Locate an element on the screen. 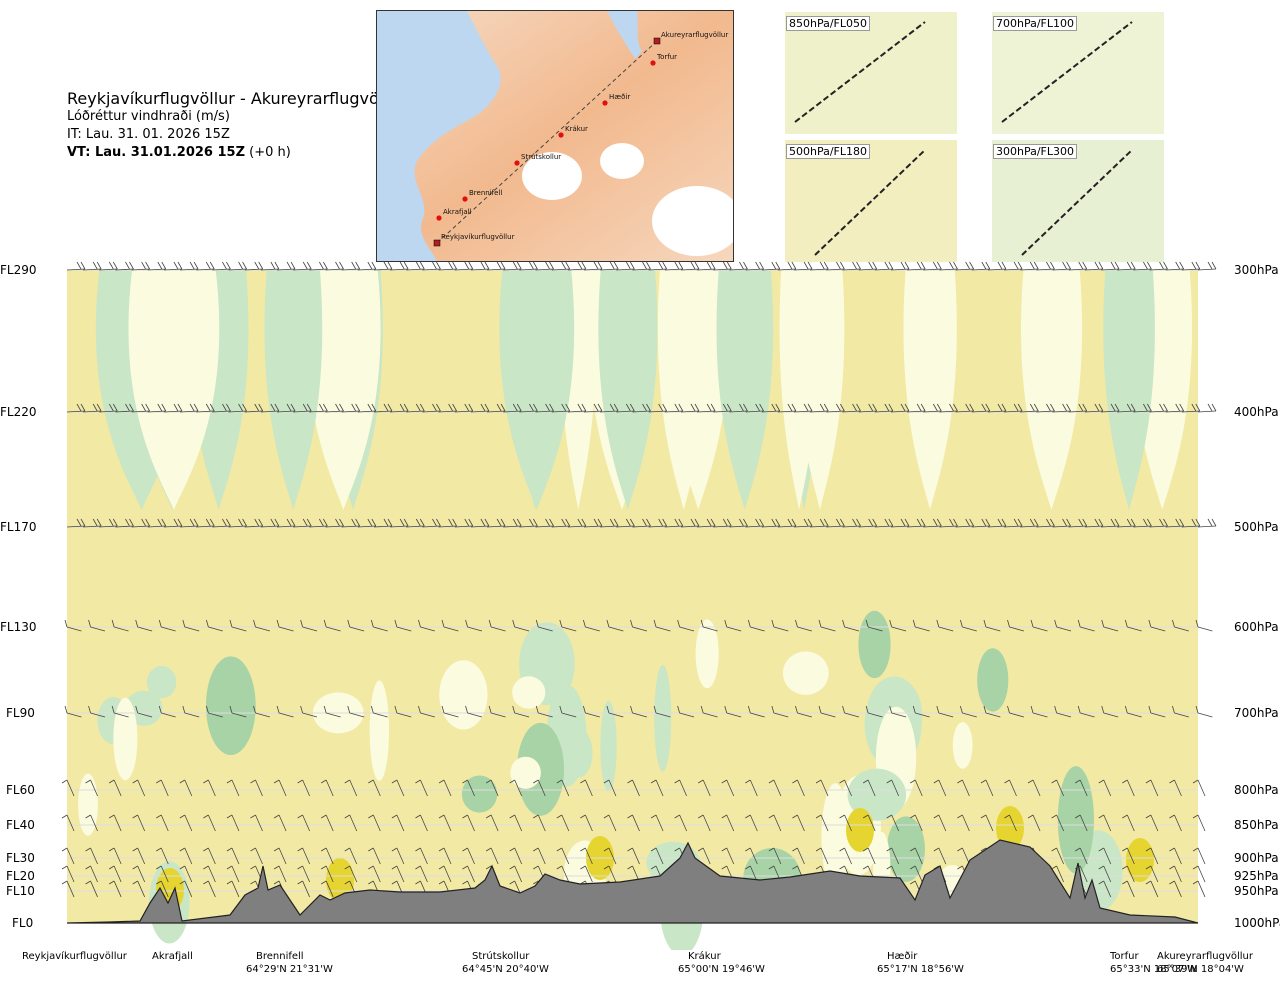  map-point-label: Akureyrarflugvöllur is located at coordinates (694, 35).